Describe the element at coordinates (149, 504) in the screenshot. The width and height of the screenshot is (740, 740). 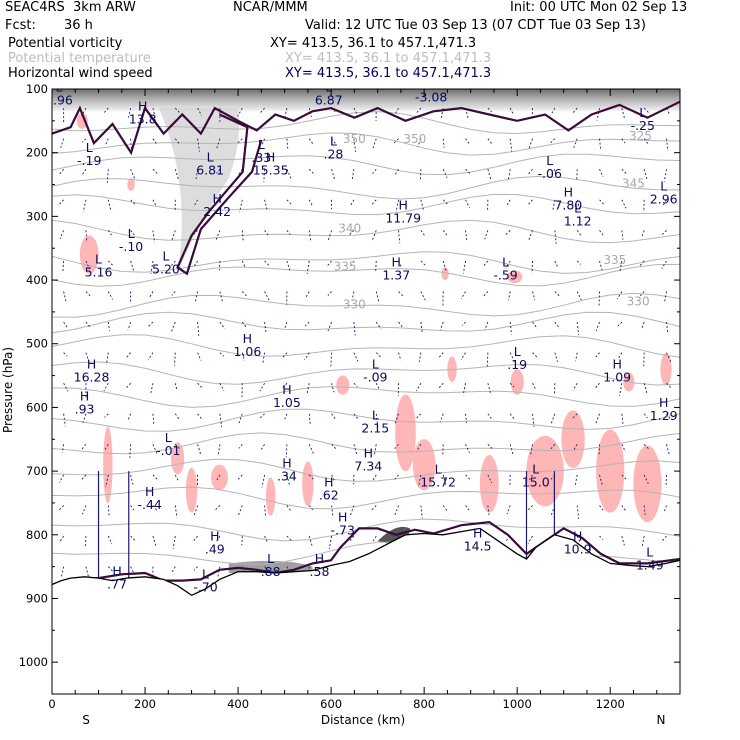
I see `extremum-value: -.44` at that location.